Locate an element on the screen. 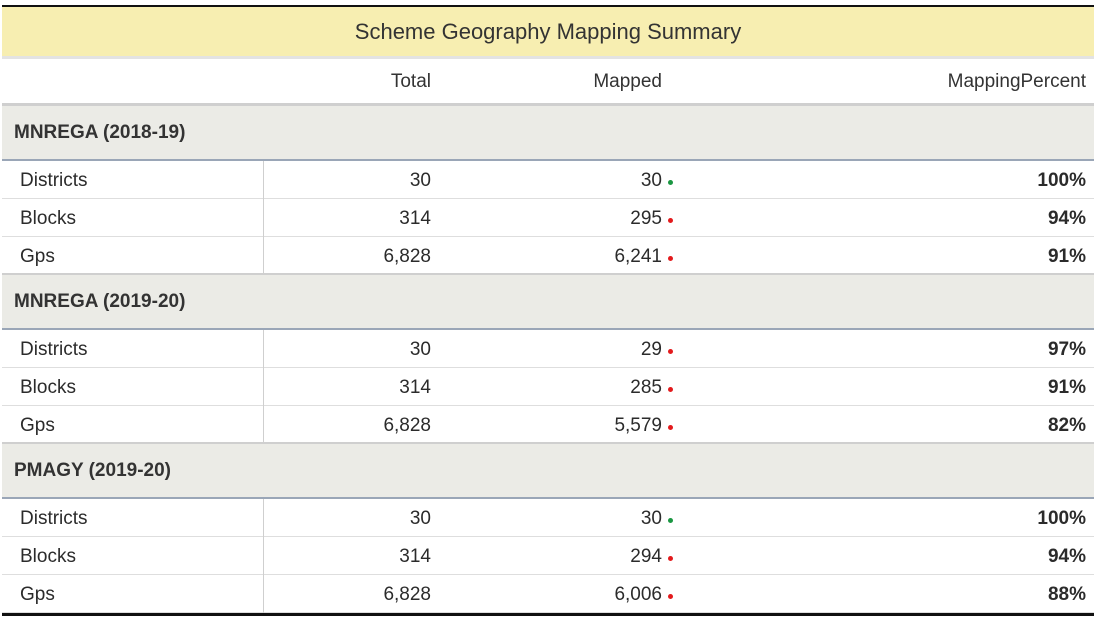  mapping-percent-cell: 82% is located at coordinates (1066, 425).